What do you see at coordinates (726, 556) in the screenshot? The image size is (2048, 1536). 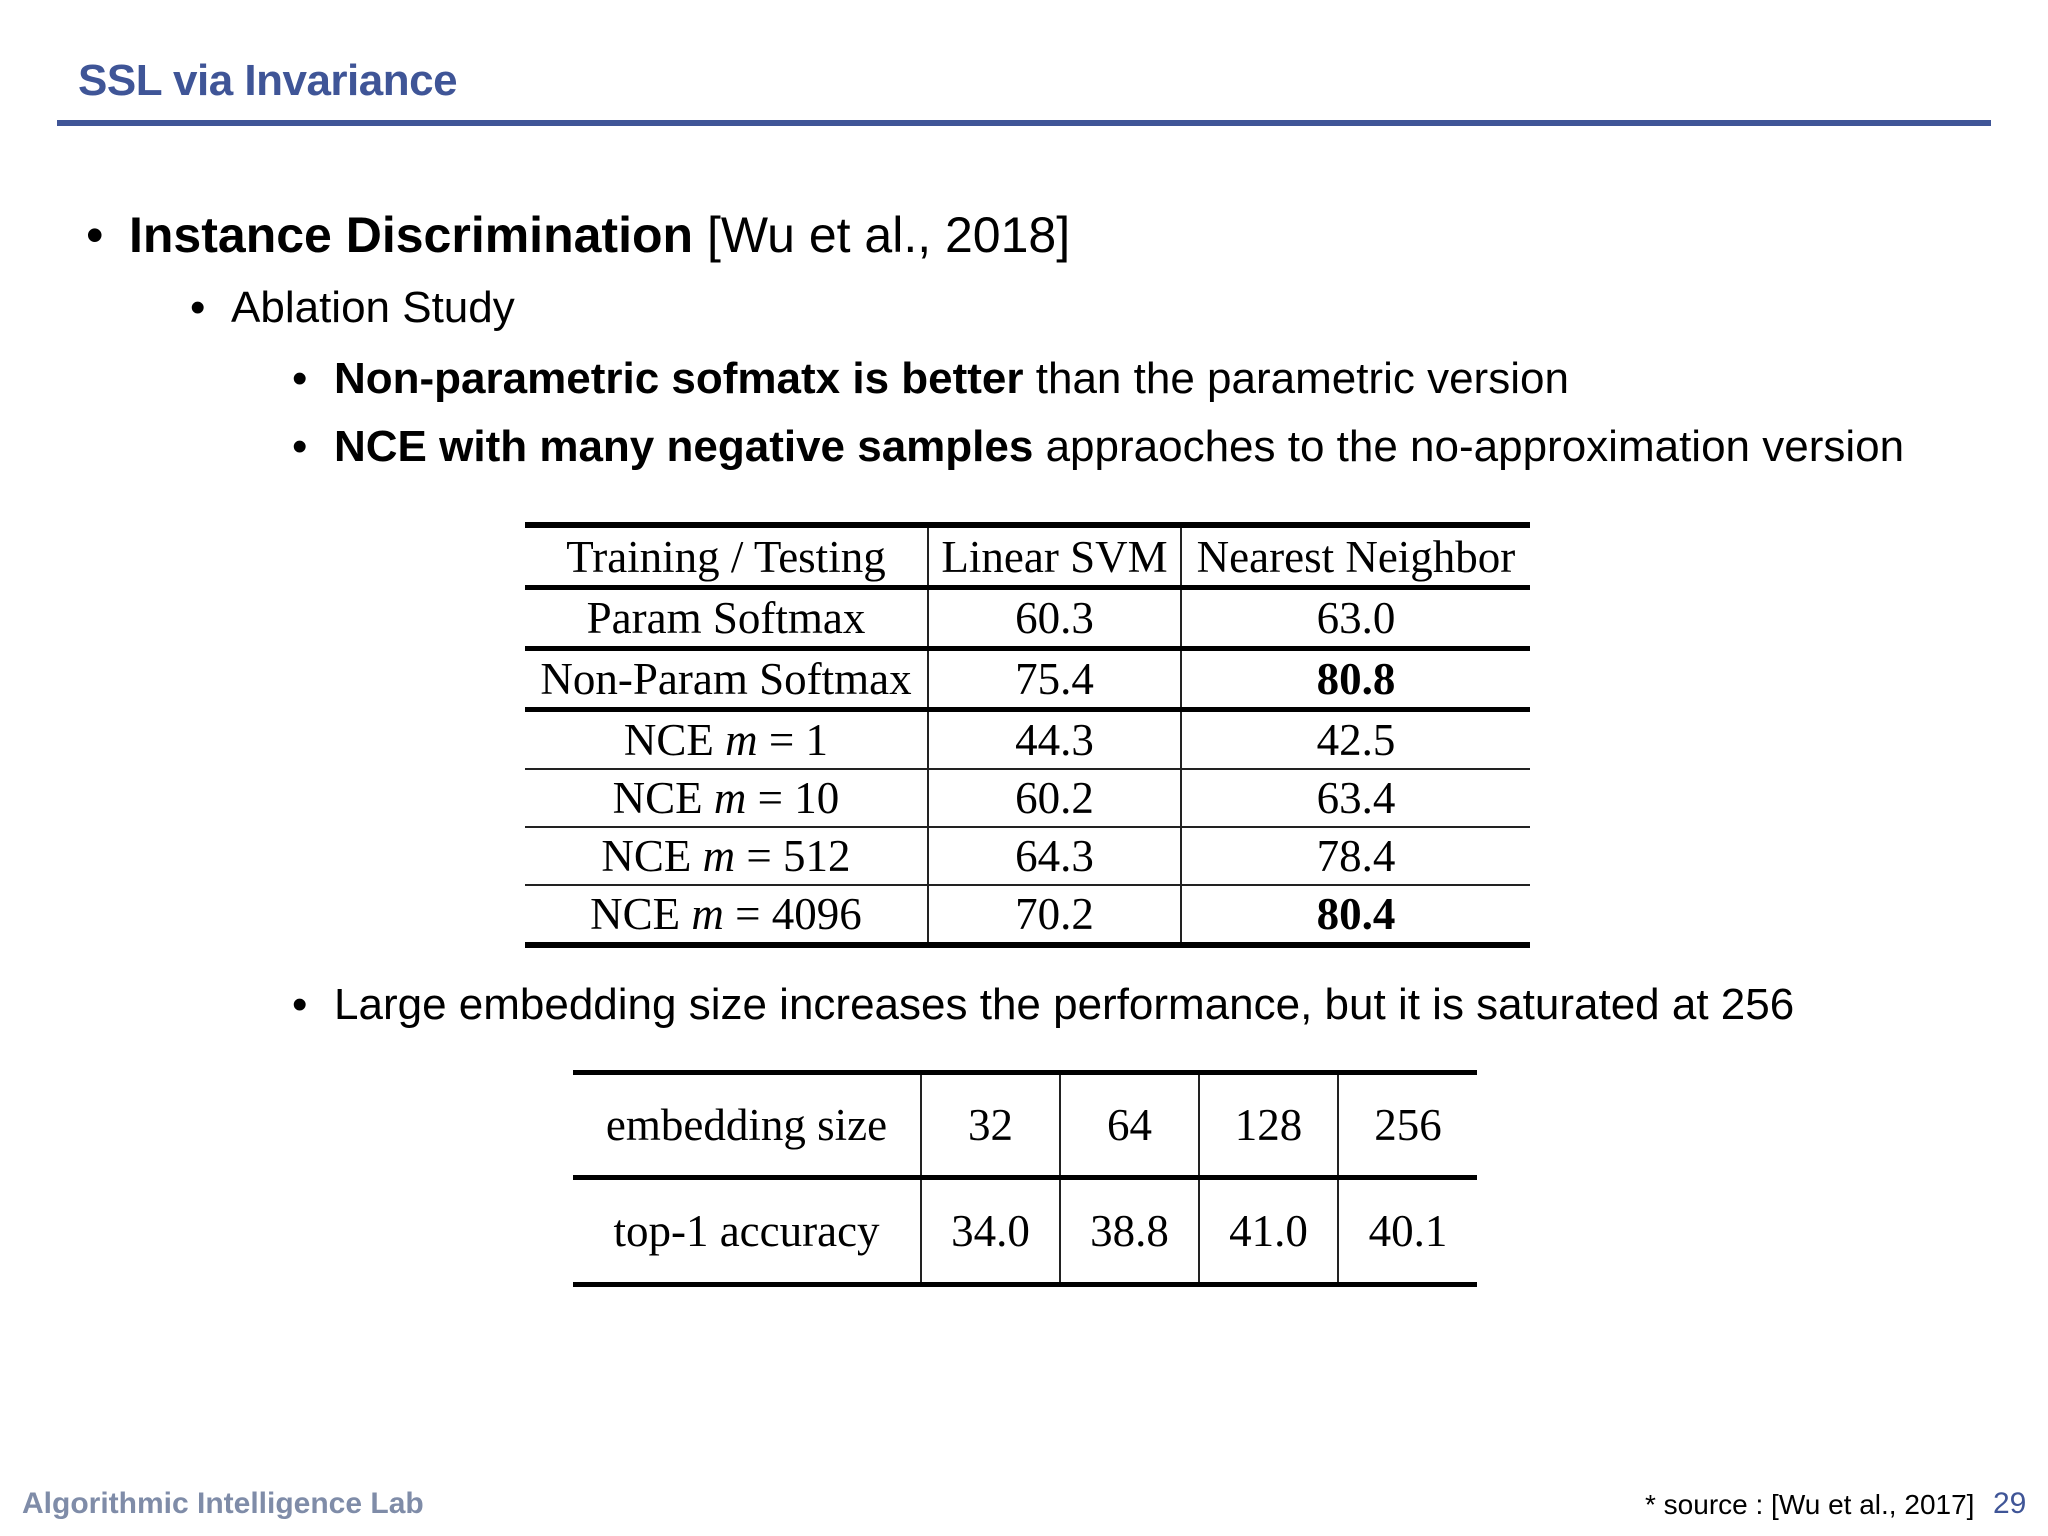 I see `column-header: Training / Testing` at bounding box center [726, 556].